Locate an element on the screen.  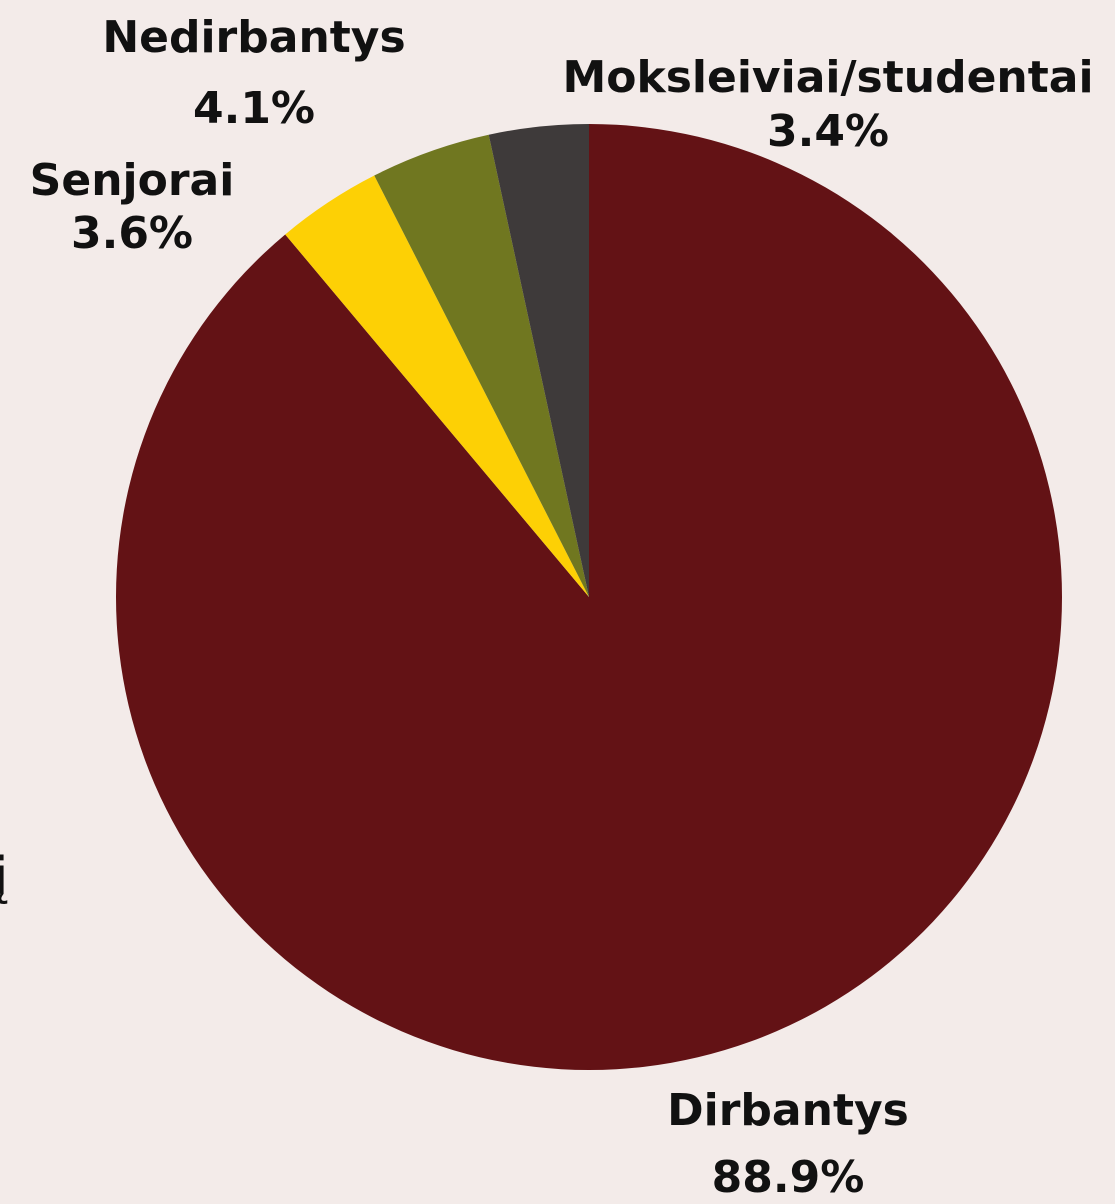
slice-label: Dirbantys is located at coordinates (788, 1110).